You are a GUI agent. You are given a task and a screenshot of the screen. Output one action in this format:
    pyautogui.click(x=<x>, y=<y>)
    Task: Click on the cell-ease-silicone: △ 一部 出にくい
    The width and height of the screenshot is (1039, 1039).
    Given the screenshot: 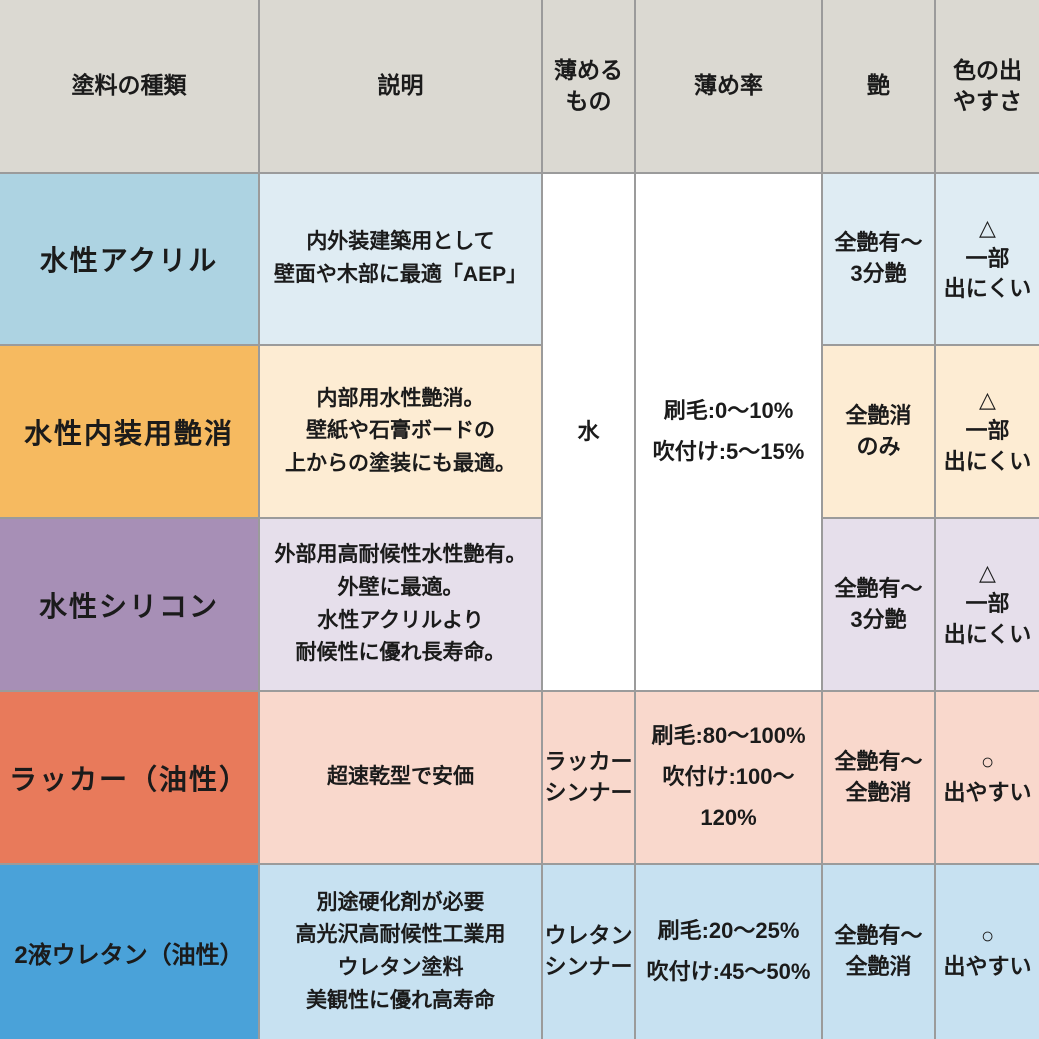 What is the action you would take?
    pyautogui.click(x=987, y=604)
    